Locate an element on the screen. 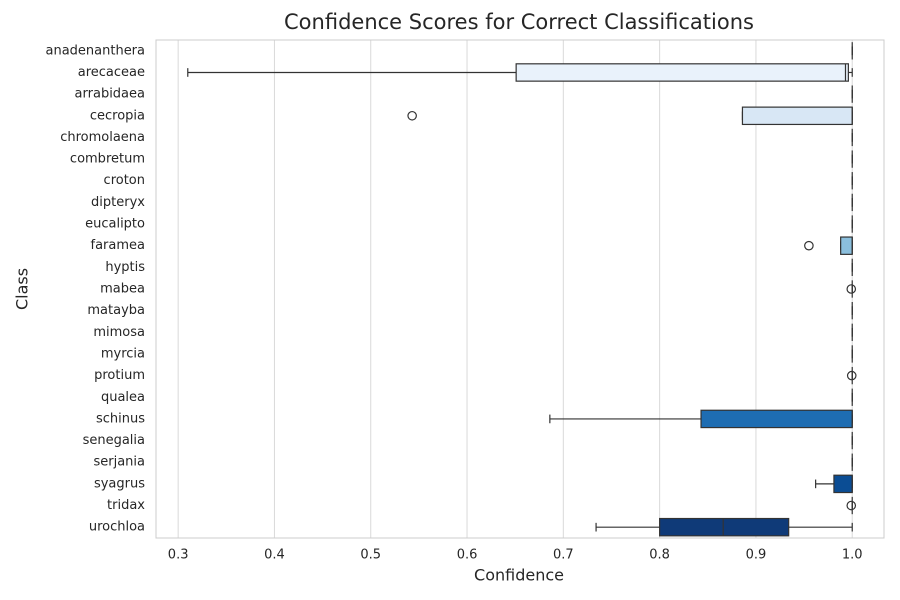 The width and height of the screenshot is (900, 600). x-axis-label: Confidence is located at coordinates (519, 575).